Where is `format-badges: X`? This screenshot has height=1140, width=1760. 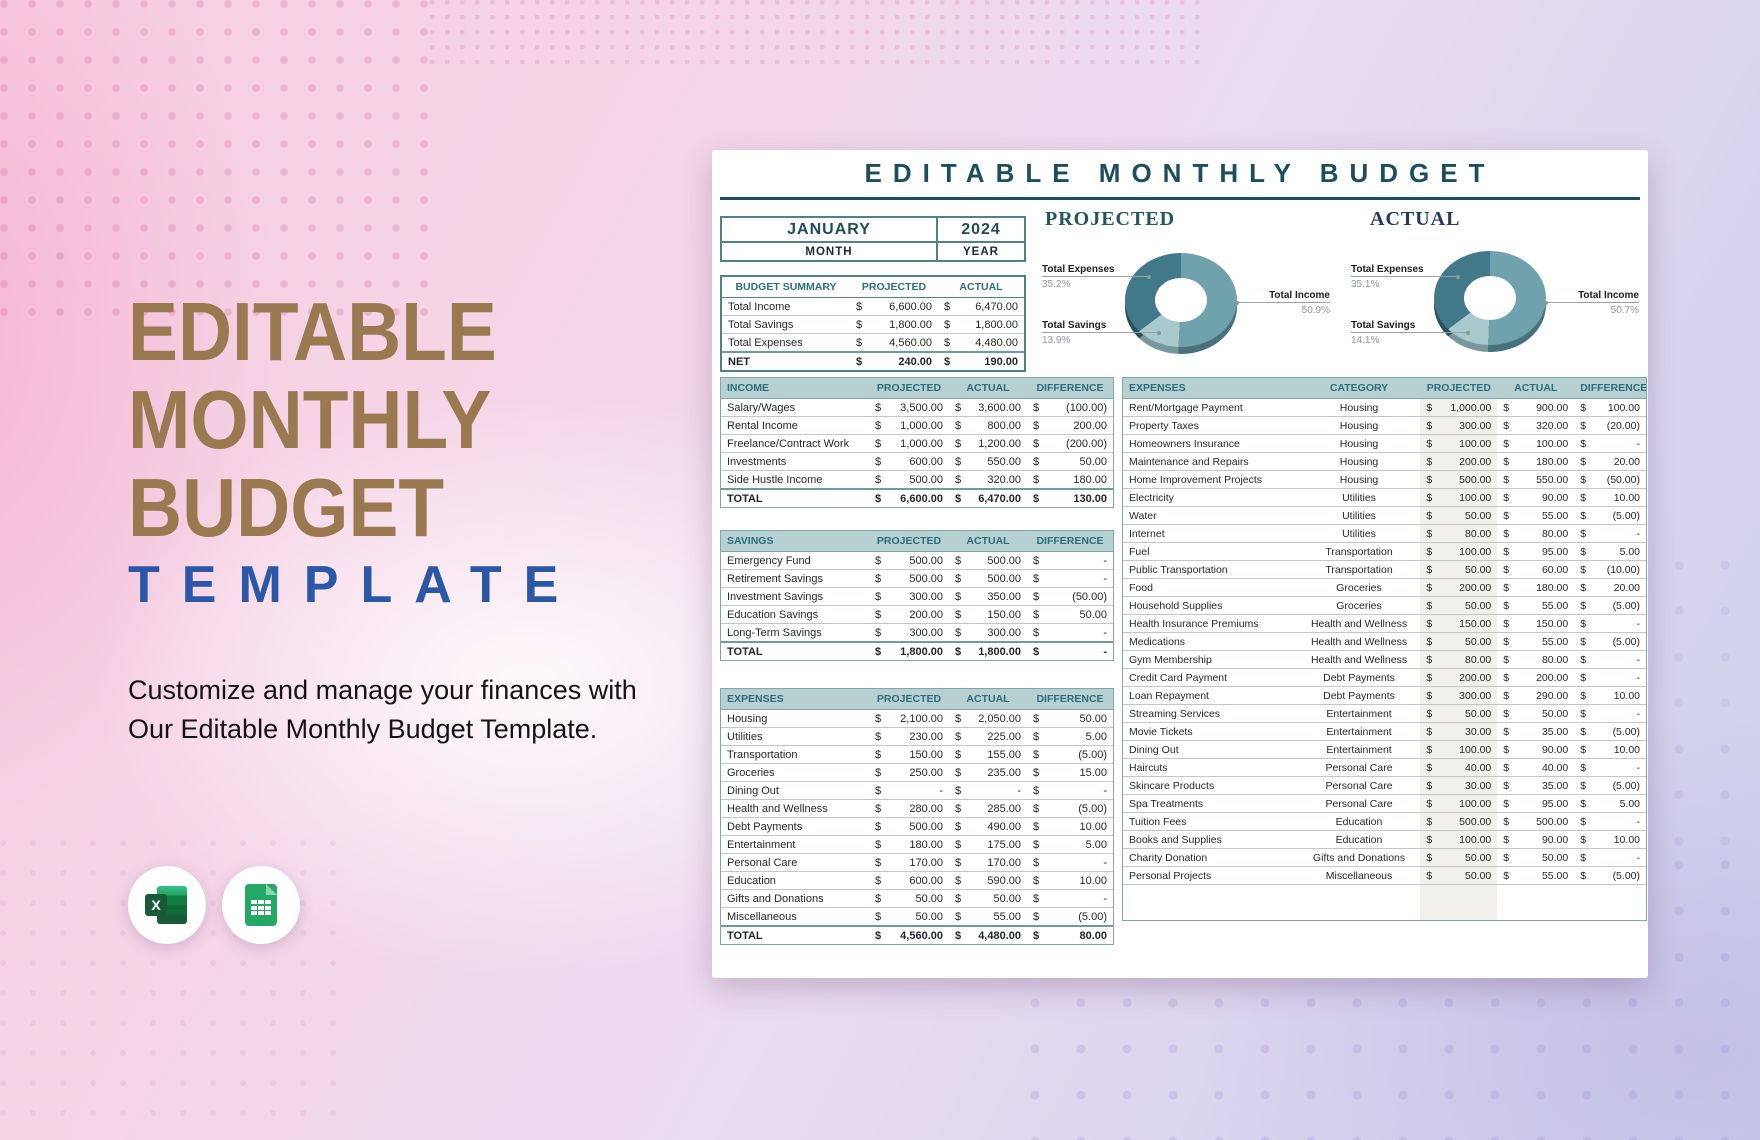 format-badges: X is located at coordinates (214, 905).